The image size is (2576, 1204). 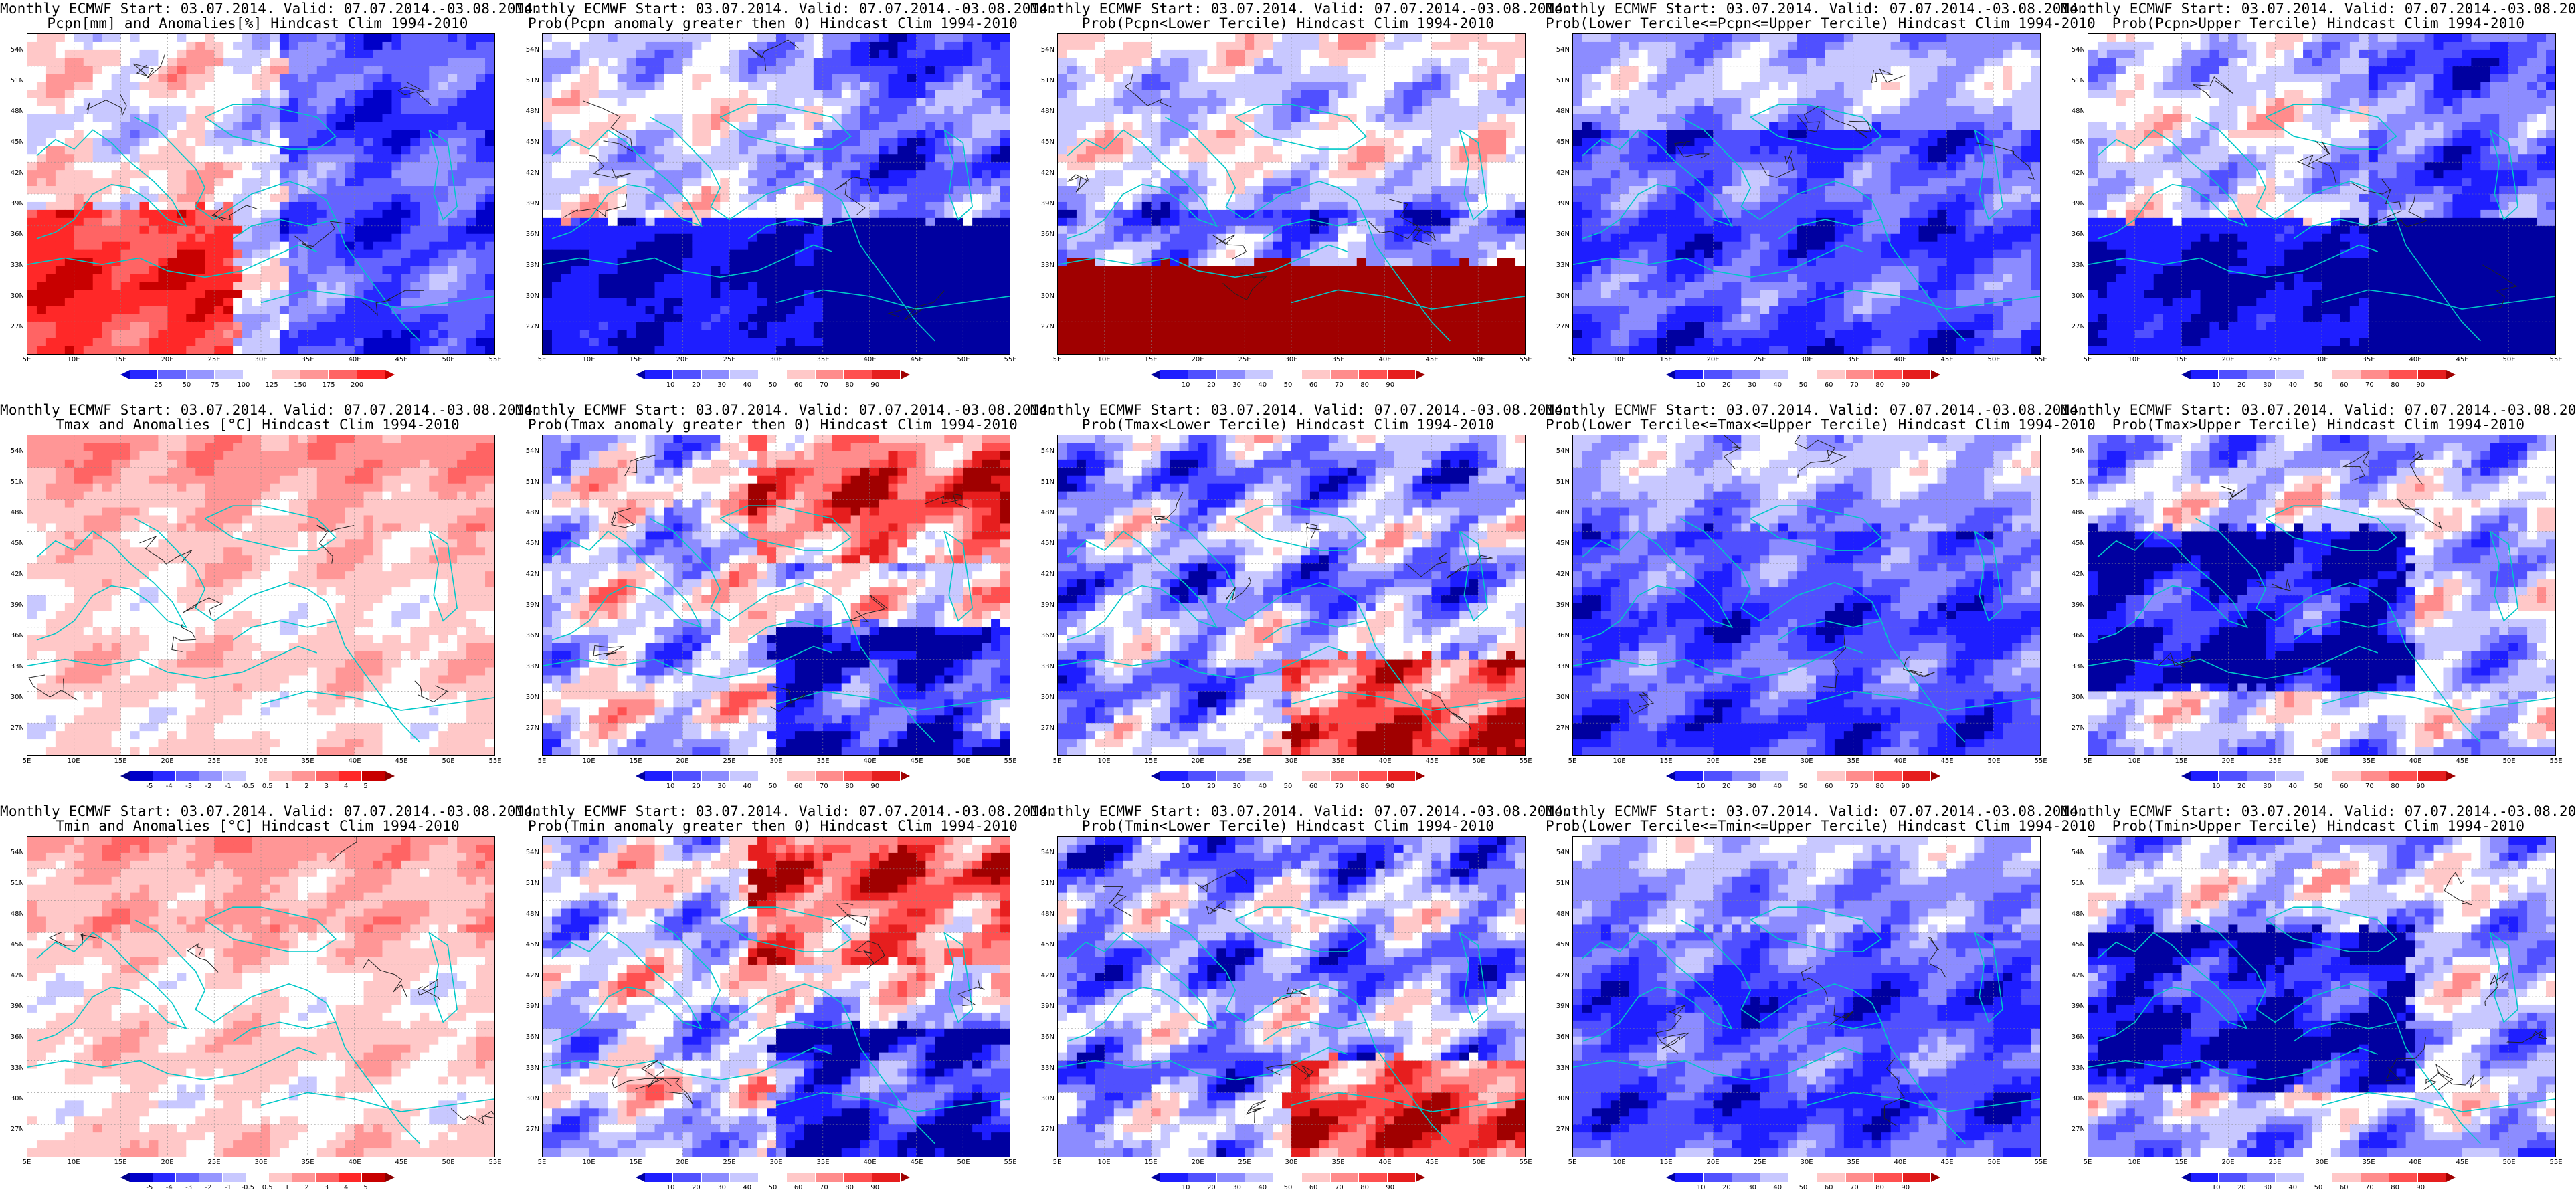 What do you see at coordinates (1947, 762) in the screenshot?
I see `lon-tick-label: 45E` at bounding box center [1947, 762].